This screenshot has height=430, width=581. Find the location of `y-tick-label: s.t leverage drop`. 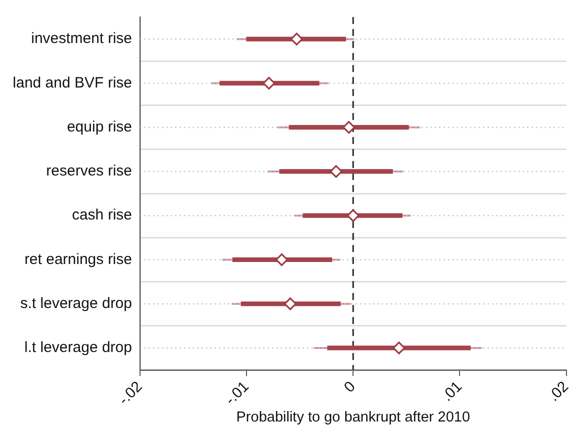

y-tick-label: s.t leverage drop is located at coordinates (76, 303).